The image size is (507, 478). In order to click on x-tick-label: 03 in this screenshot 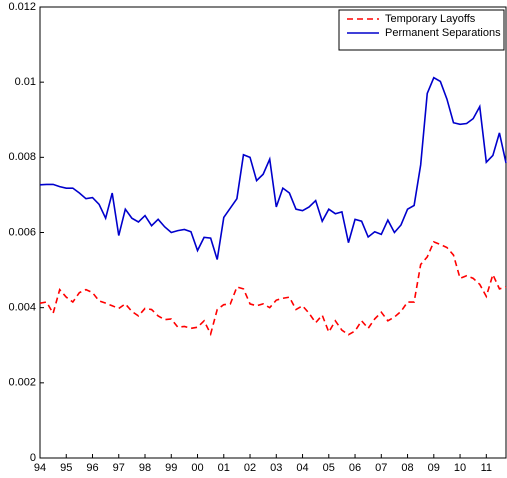, I will do `click(276, 468)`.